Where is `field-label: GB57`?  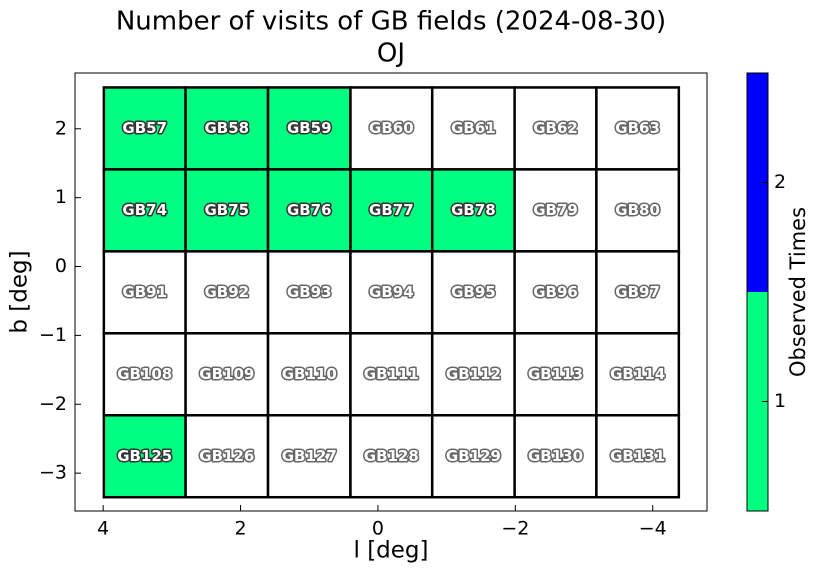 field-label: GB57 is located at coordinates (144, 128).